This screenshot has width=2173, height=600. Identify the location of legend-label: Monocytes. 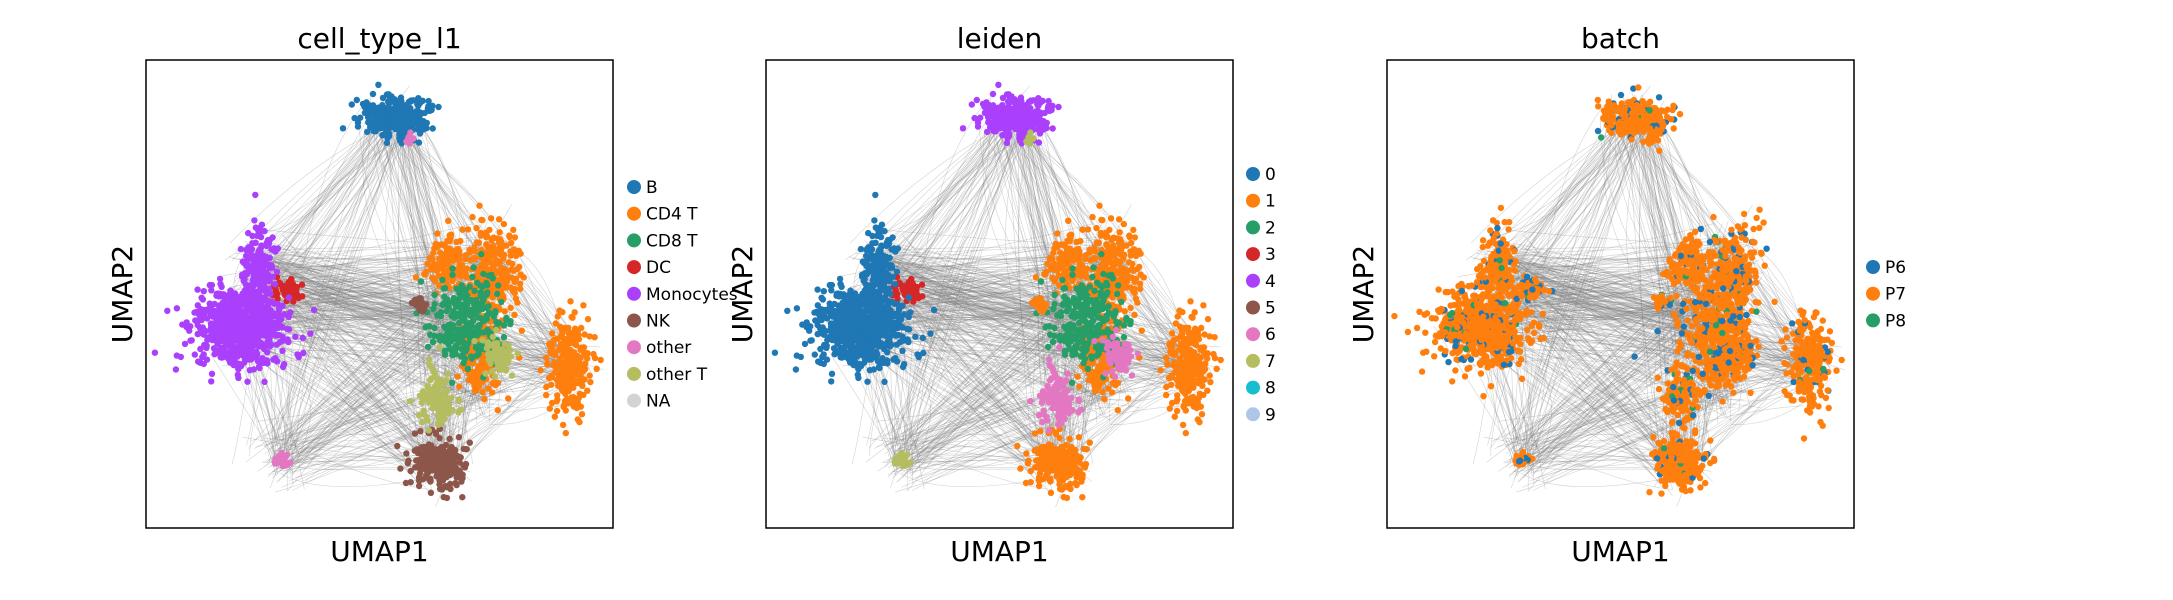
(692, 295).